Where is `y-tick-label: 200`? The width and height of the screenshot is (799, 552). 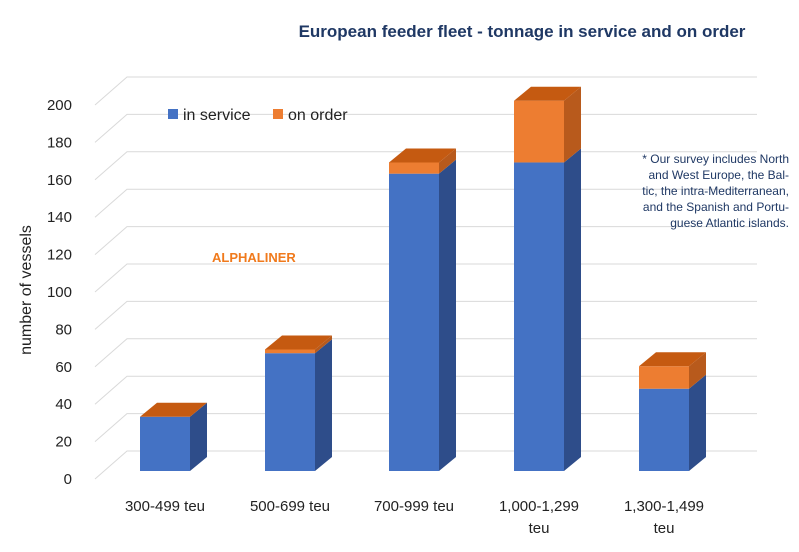
y-tick-label: 200 is located at coordinates (59, 105).